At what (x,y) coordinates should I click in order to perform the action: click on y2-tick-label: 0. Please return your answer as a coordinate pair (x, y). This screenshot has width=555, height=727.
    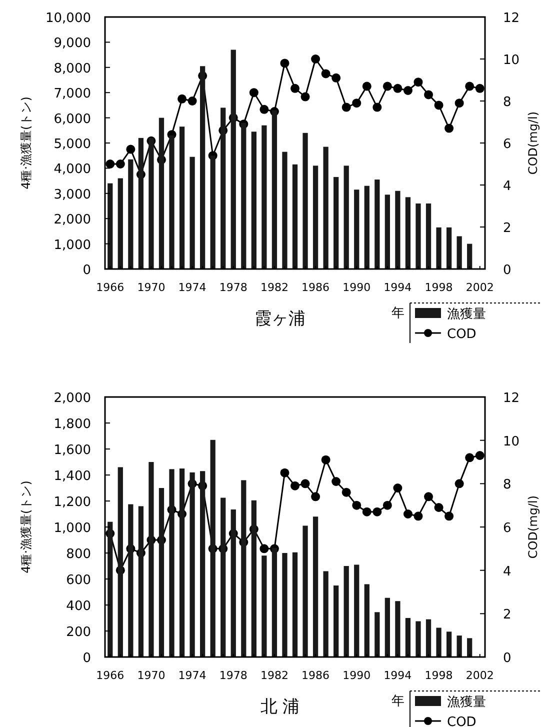
    Looking at the image, I should click on (507, 270).